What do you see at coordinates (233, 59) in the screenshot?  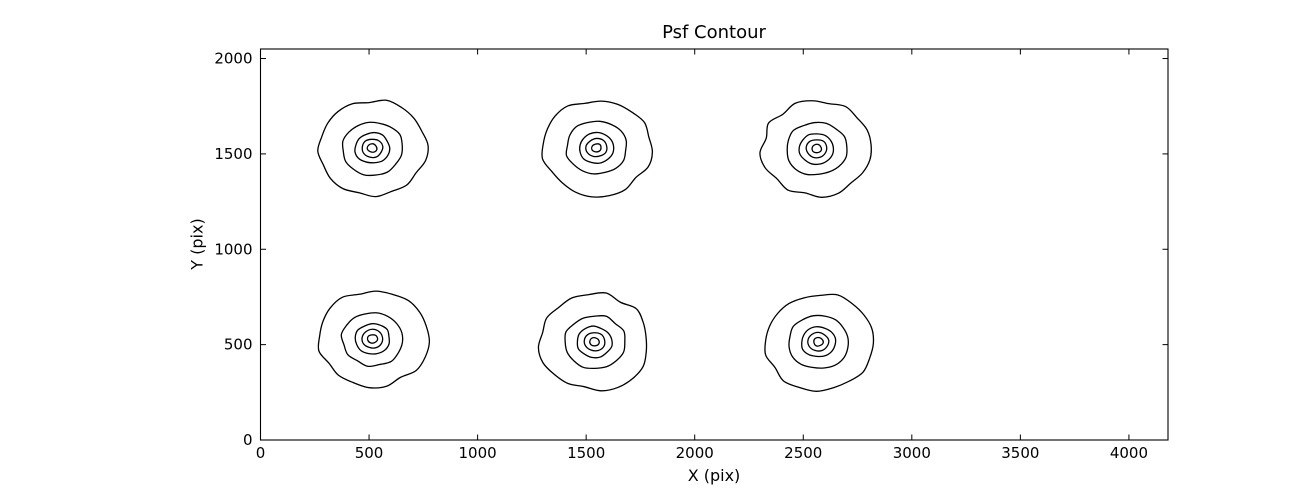 I see `y-tick-label: 2000` at bounding box center [233, 59].